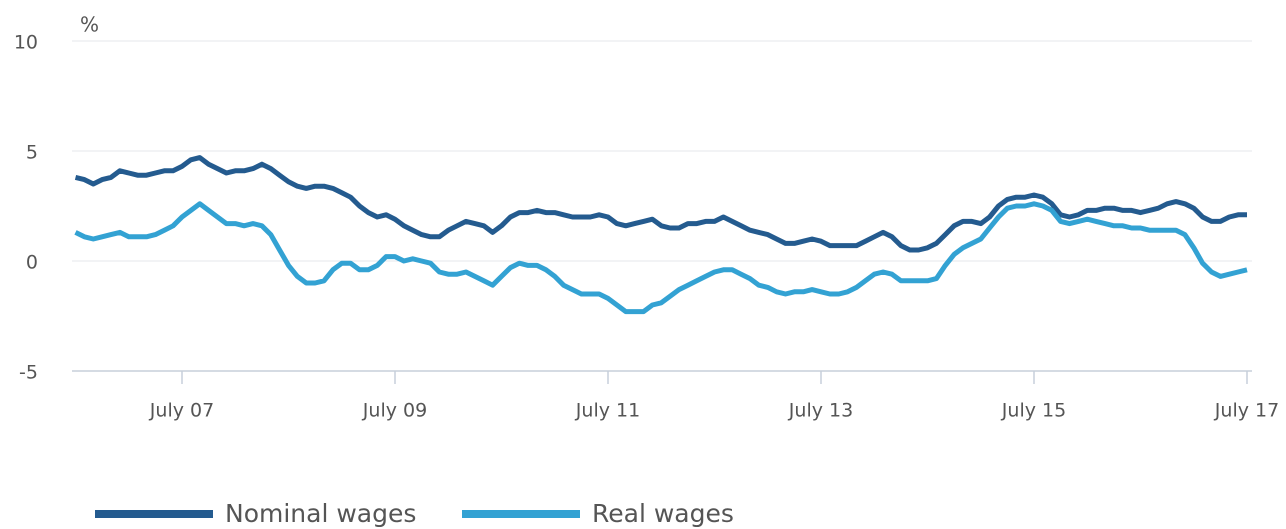 This screenshot has height=529, width=1286. I want to click on x-tick-label: July 09, so click(394, 411).